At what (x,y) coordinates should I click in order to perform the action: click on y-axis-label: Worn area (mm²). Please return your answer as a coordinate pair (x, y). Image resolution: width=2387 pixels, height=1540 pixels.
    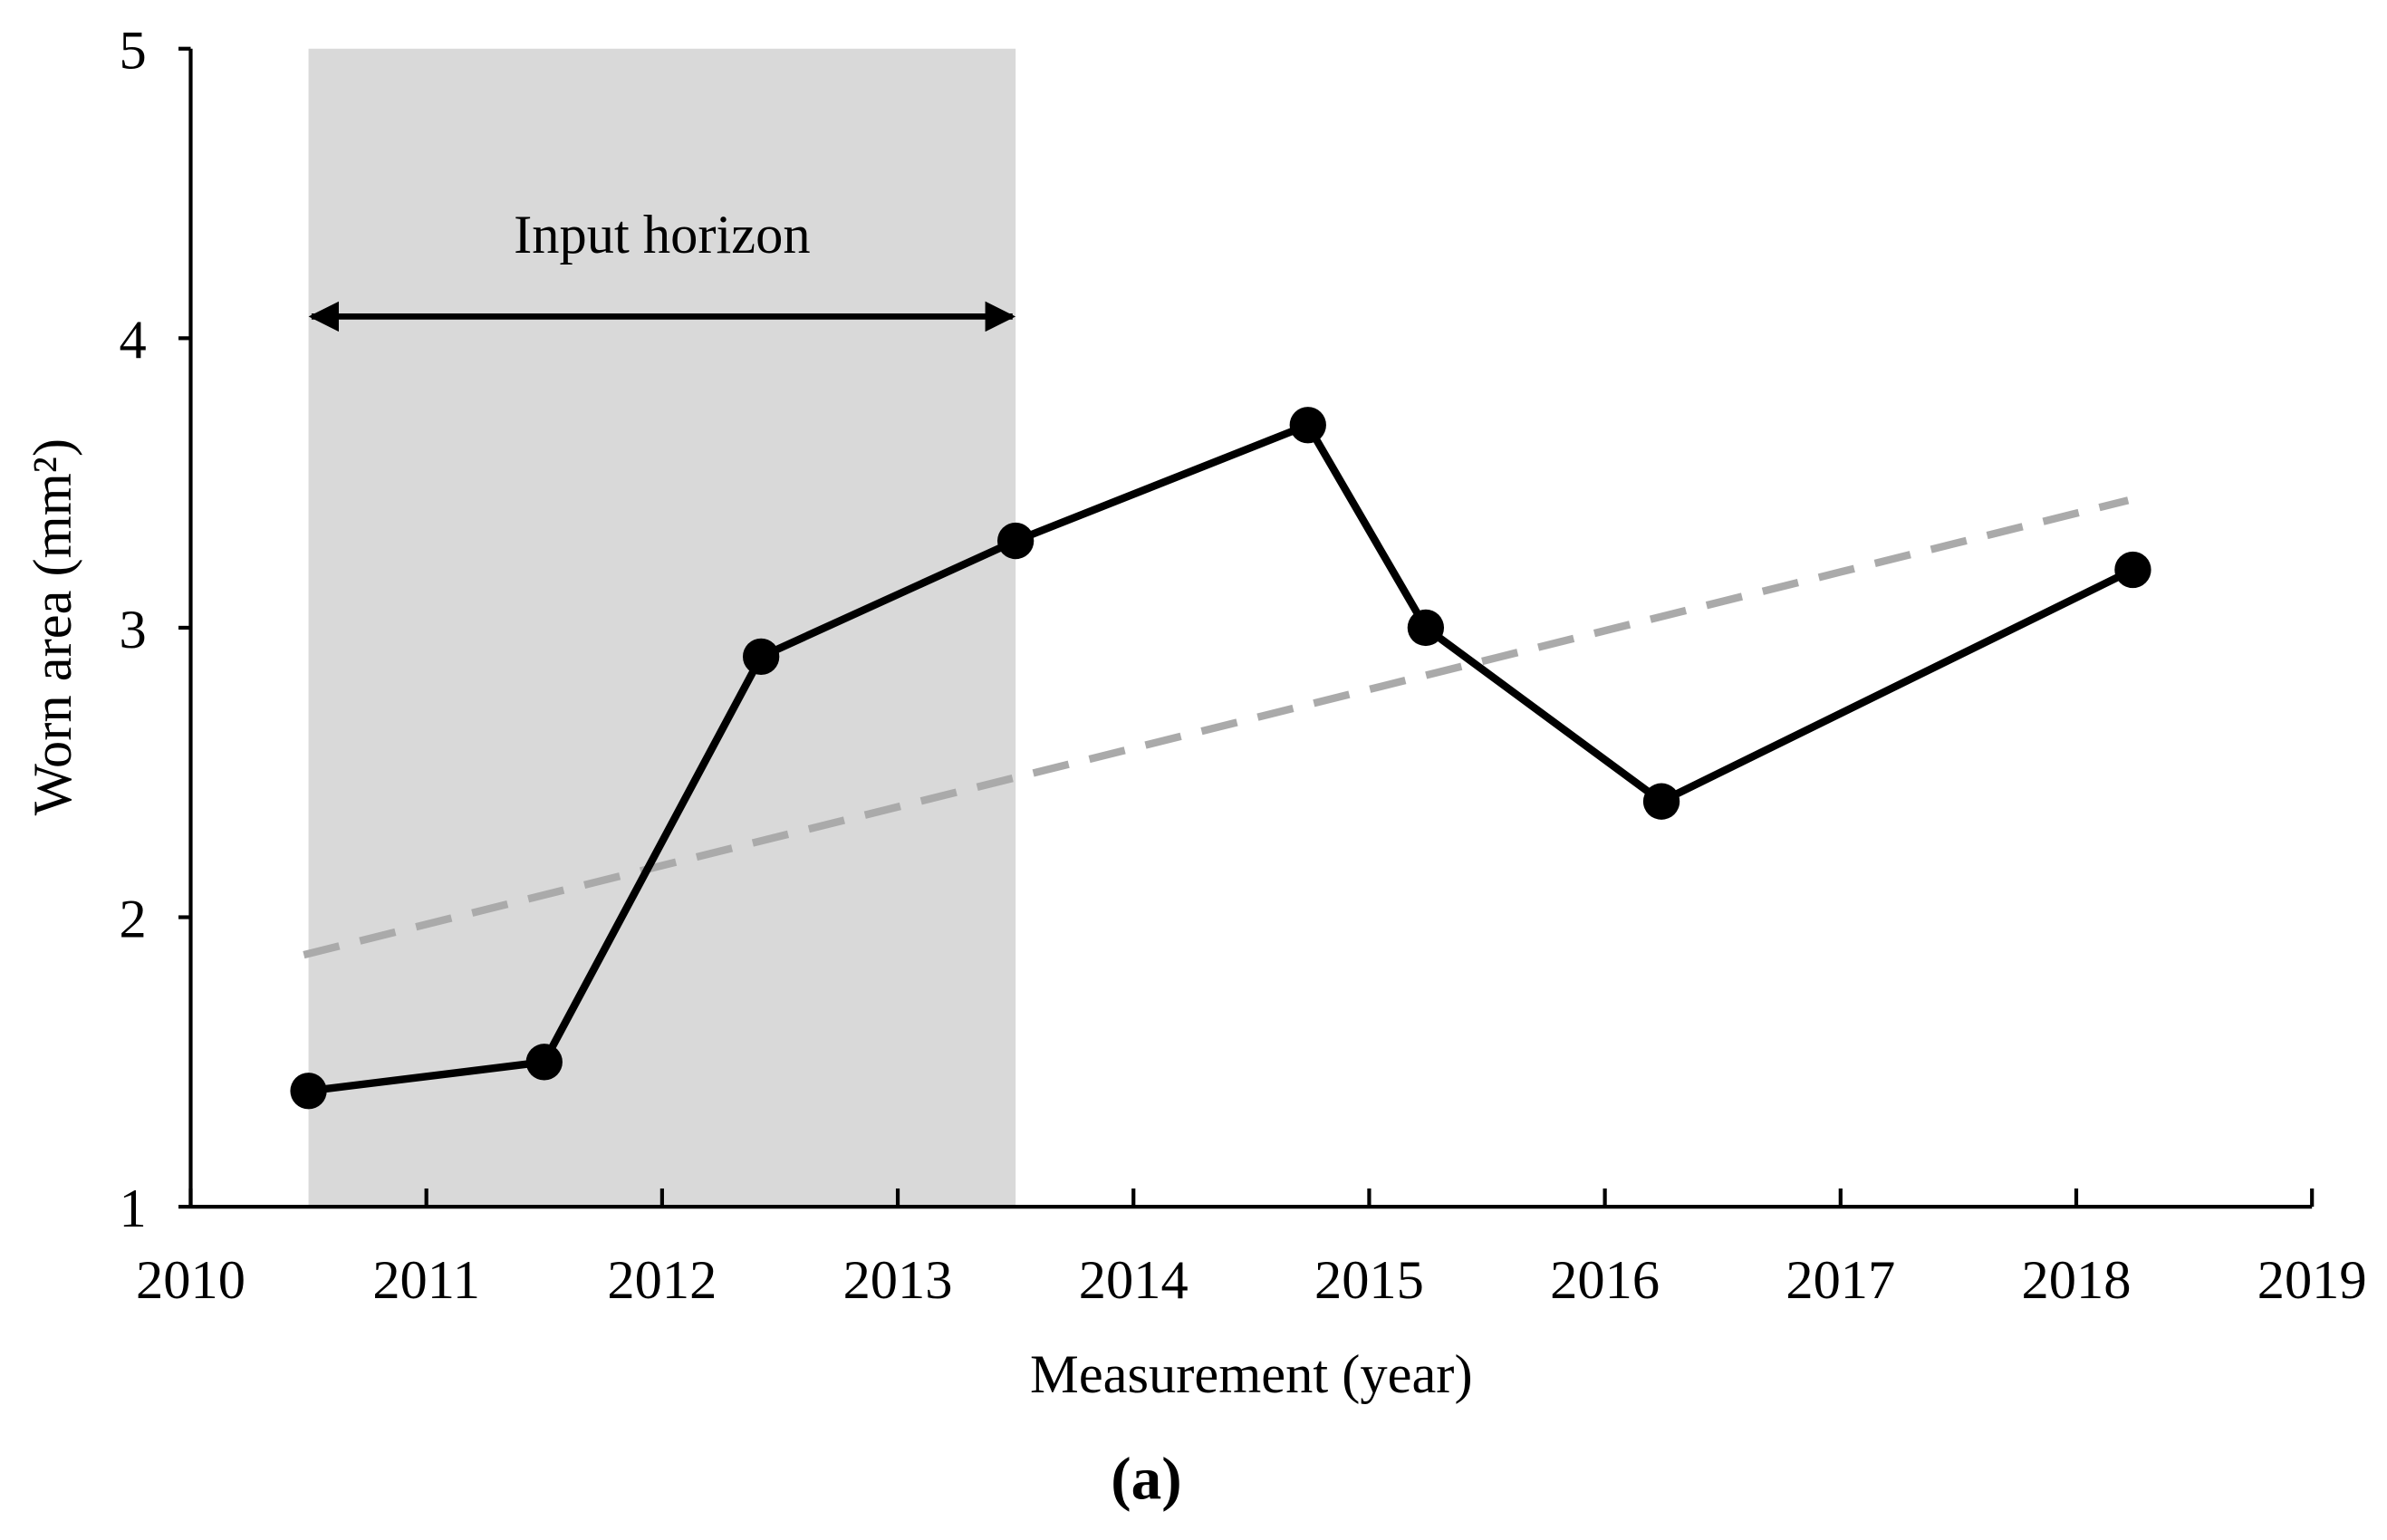
    Looking at the image, I should click on (53, 626).